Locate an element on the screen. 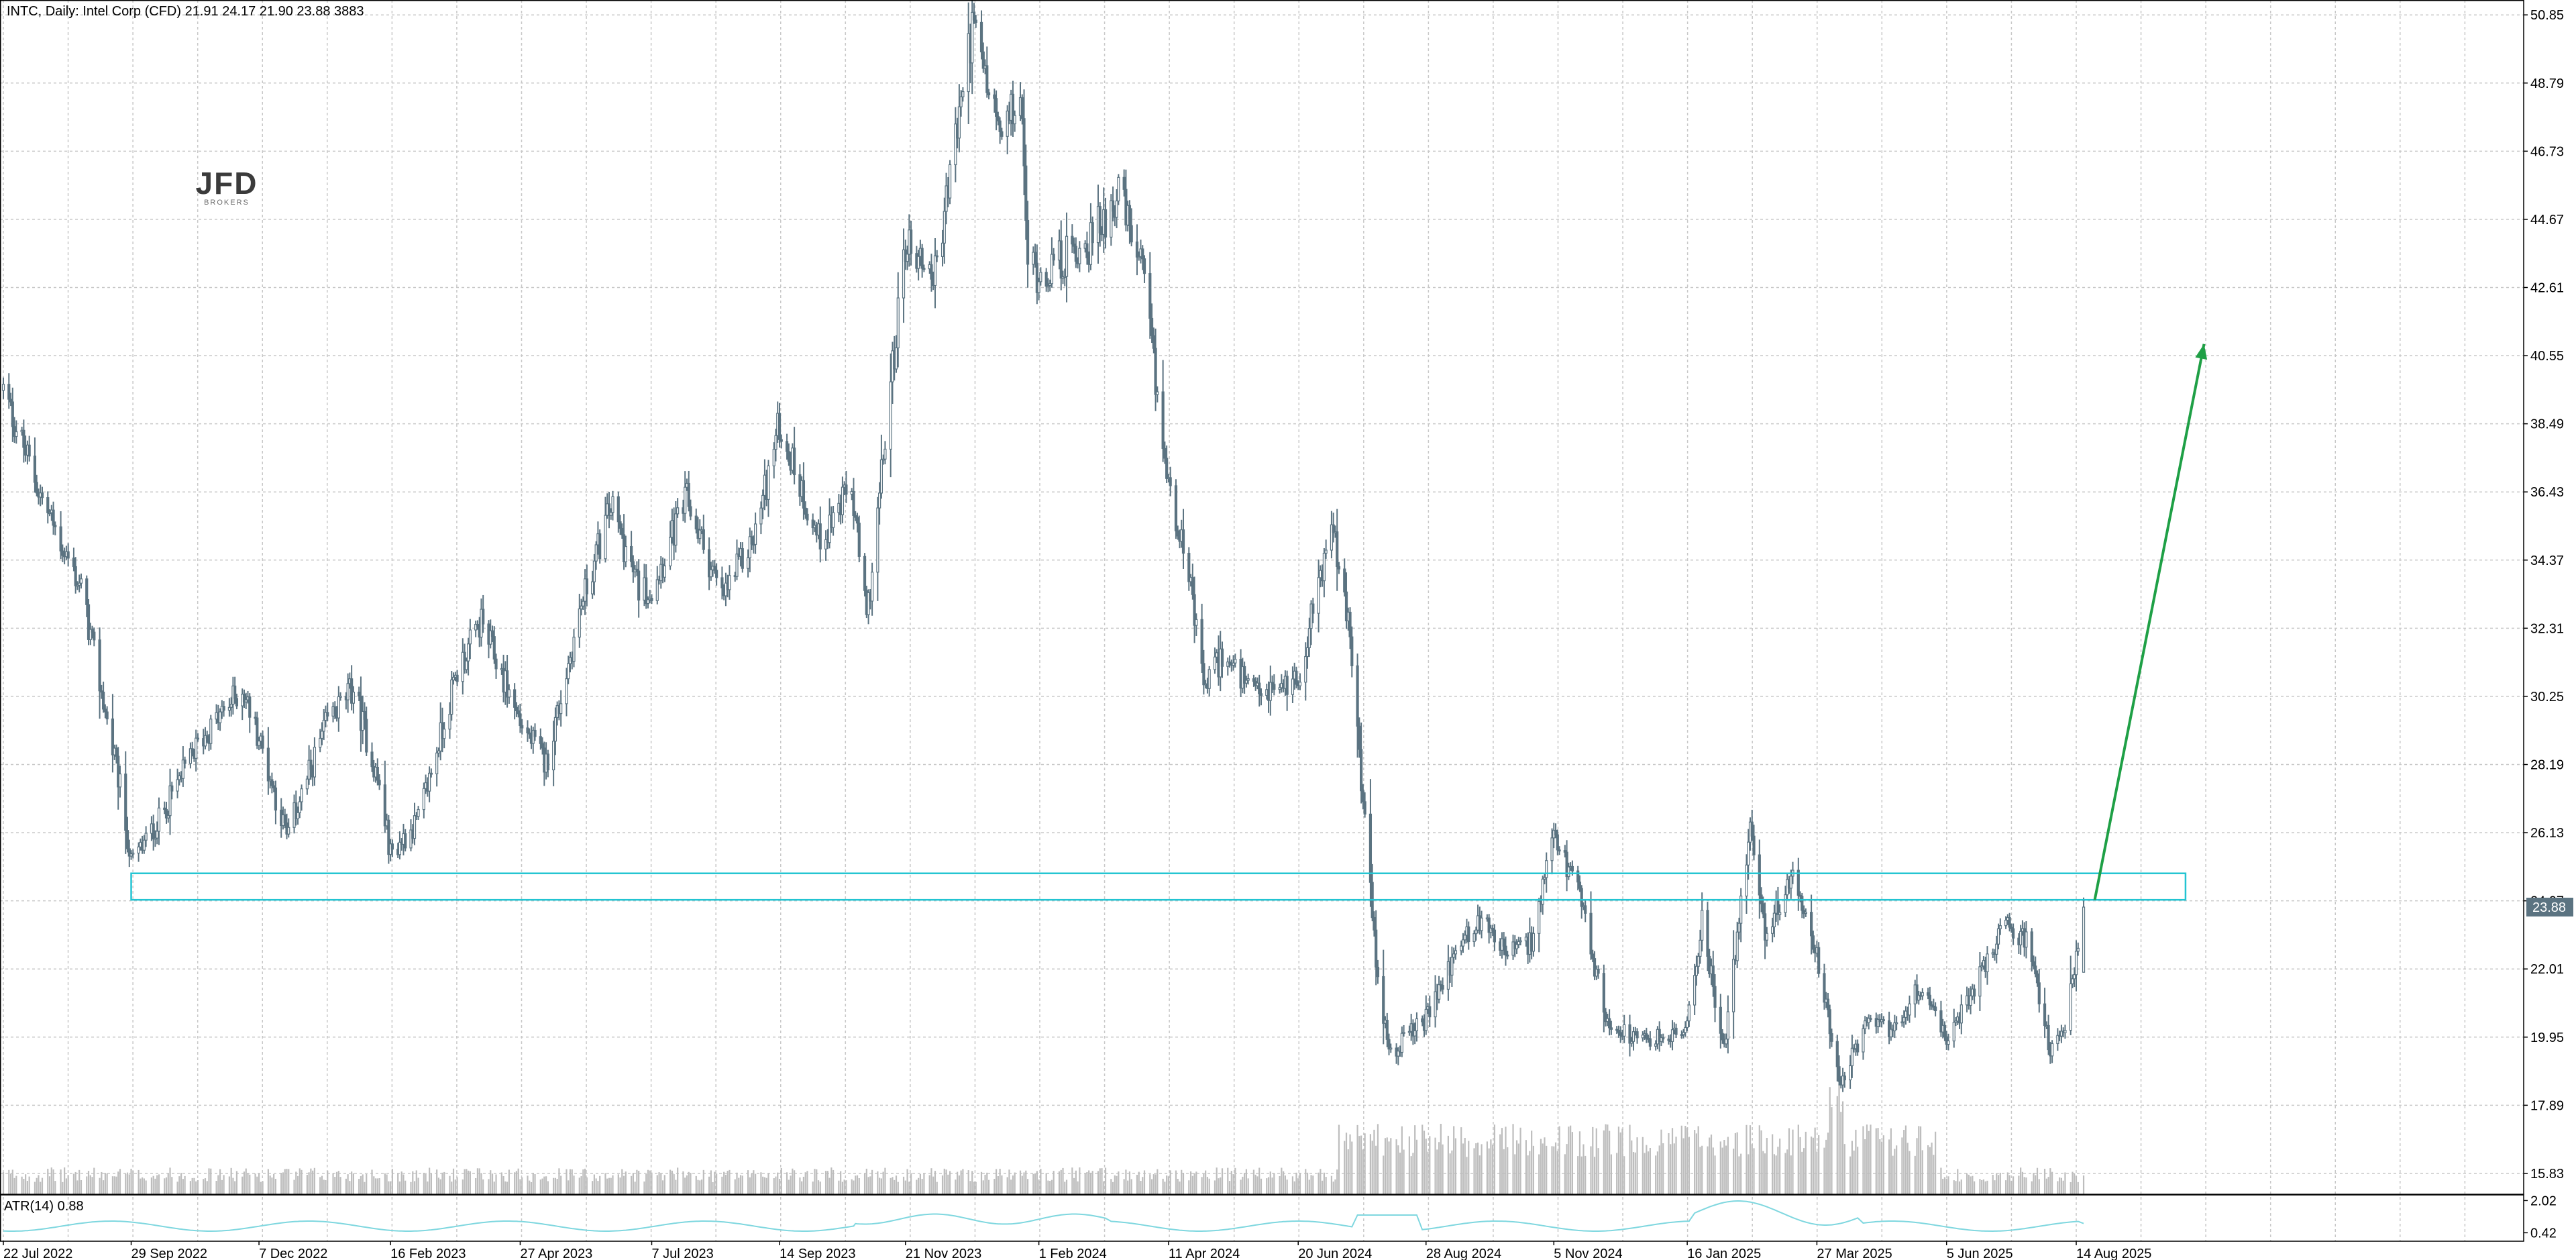 This screenshot has height=1260, width=2576. volume-histogram is located at coordinates (1043, 1139).